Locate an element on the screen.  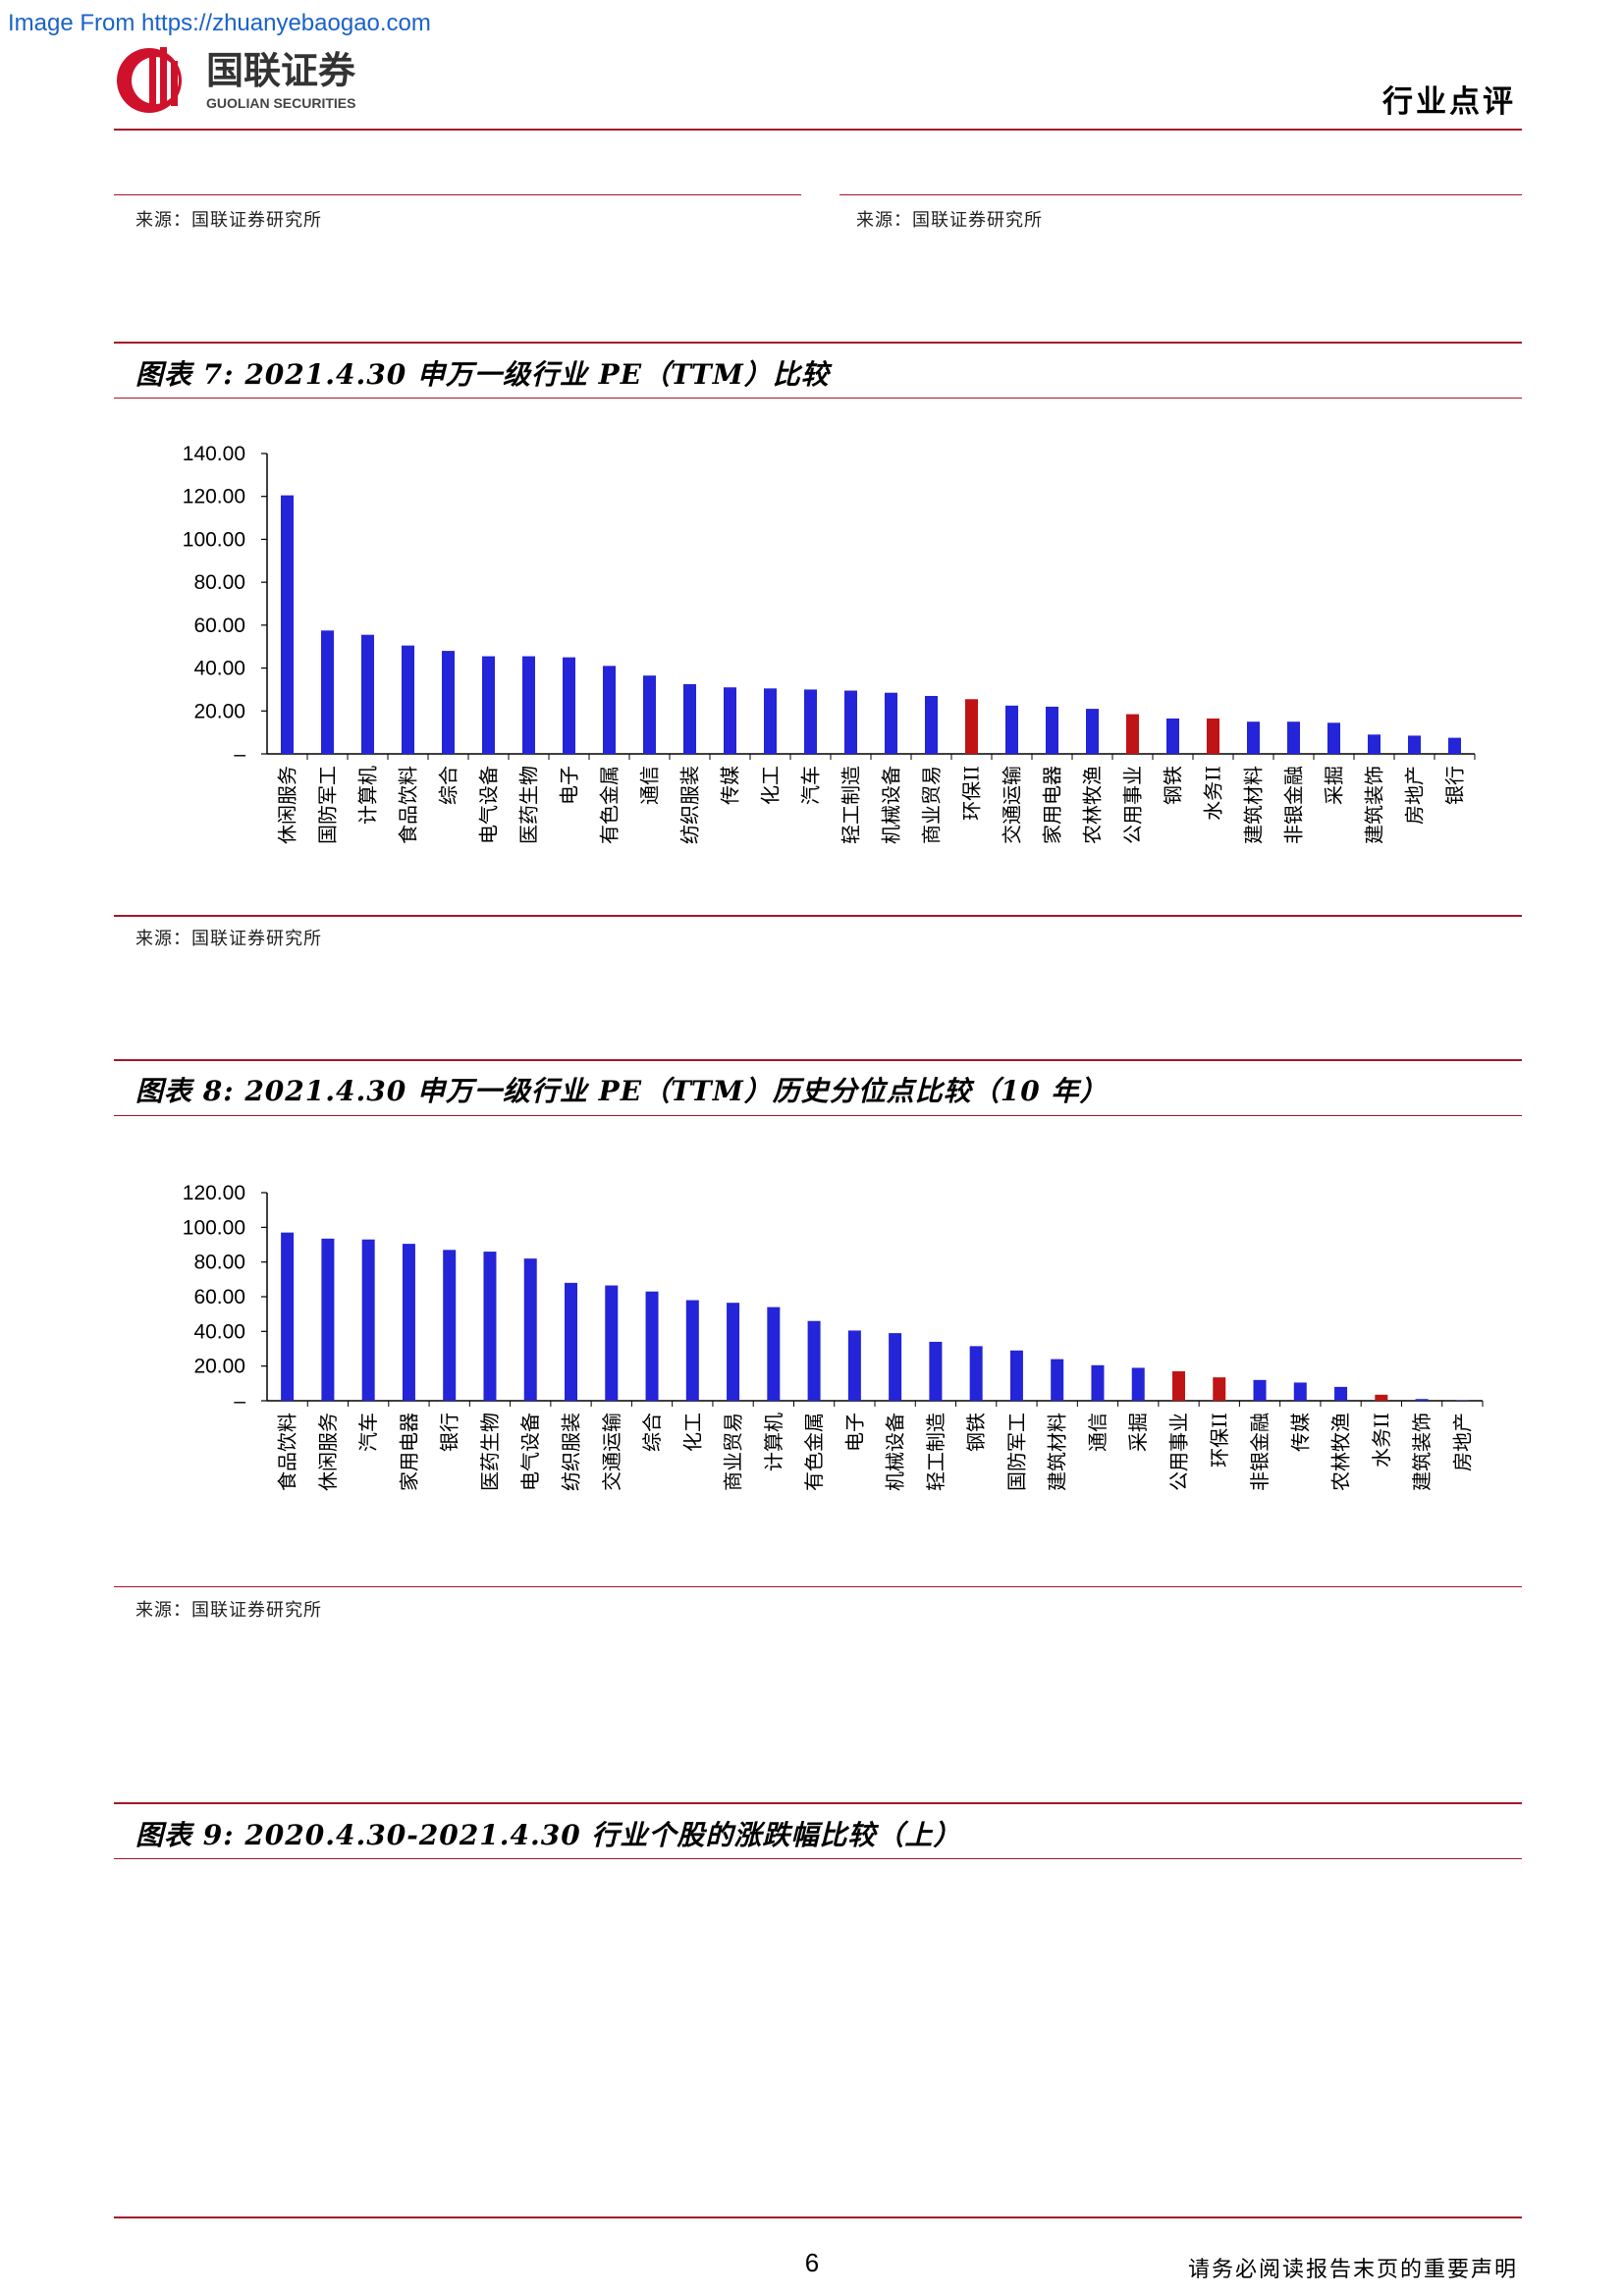
footer-rule is located at coordinates (818, 2217).